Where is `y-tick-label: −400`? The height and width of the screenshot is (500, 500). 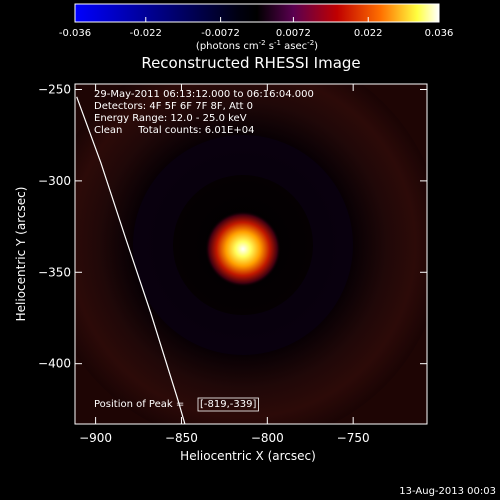
y-tick-label: −400 is located at coordinates (54, 364).